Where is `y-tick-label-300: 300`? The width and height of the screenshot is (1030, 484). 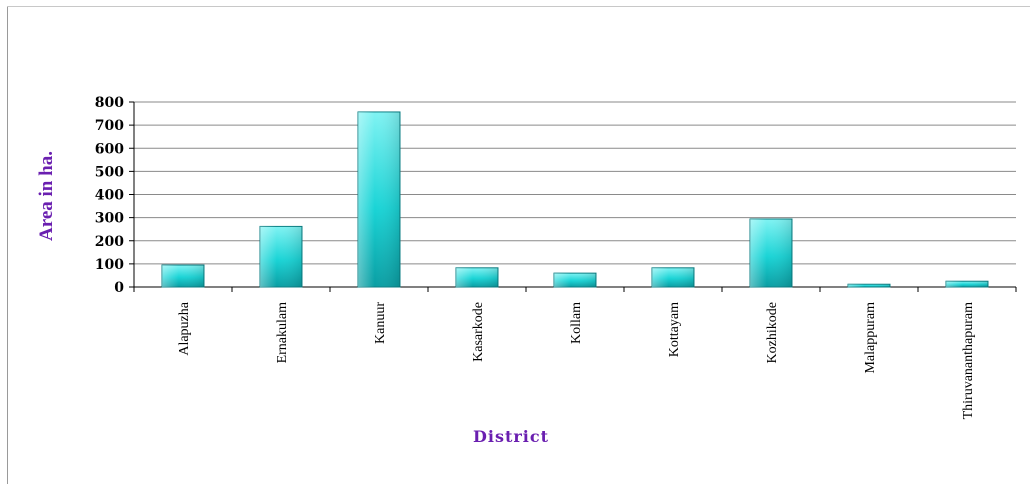 y-tick-label-300: 300 is located at coordinates (109, 219).